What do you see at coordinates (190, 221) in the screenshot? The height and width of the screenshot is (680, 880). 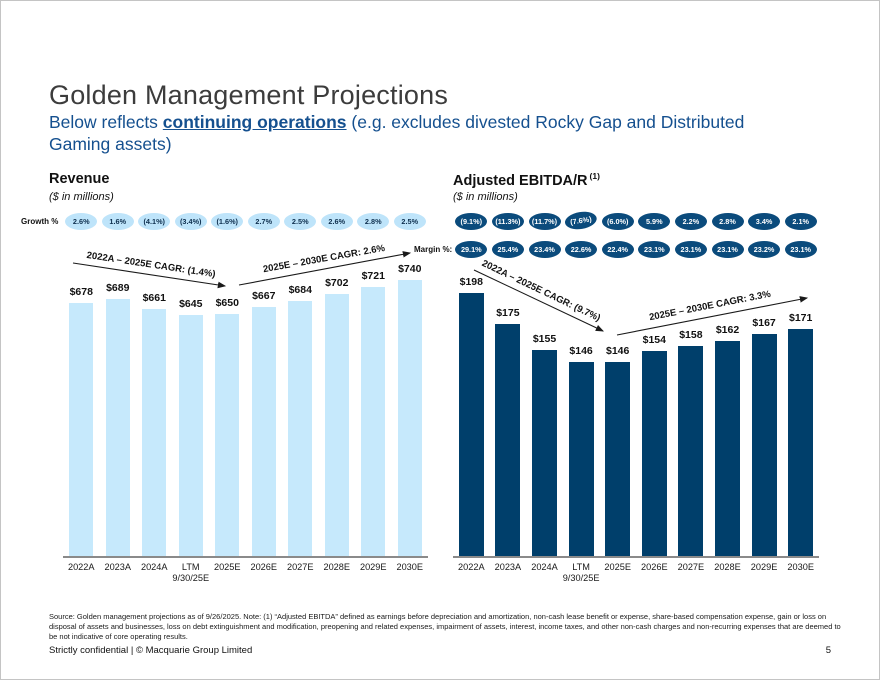 I see `growth-badge: (3.4%)` at bounding box center [190, 221].